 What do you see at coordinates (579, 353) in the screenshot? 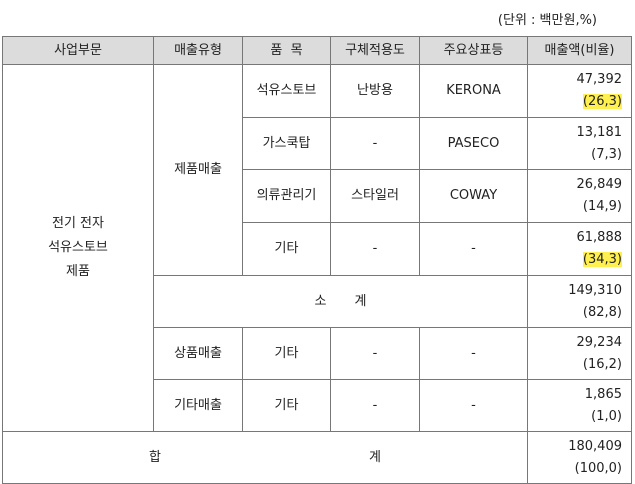
I see `amount-cell: 29,234 (16,2)` at bounding box center [579, 353].